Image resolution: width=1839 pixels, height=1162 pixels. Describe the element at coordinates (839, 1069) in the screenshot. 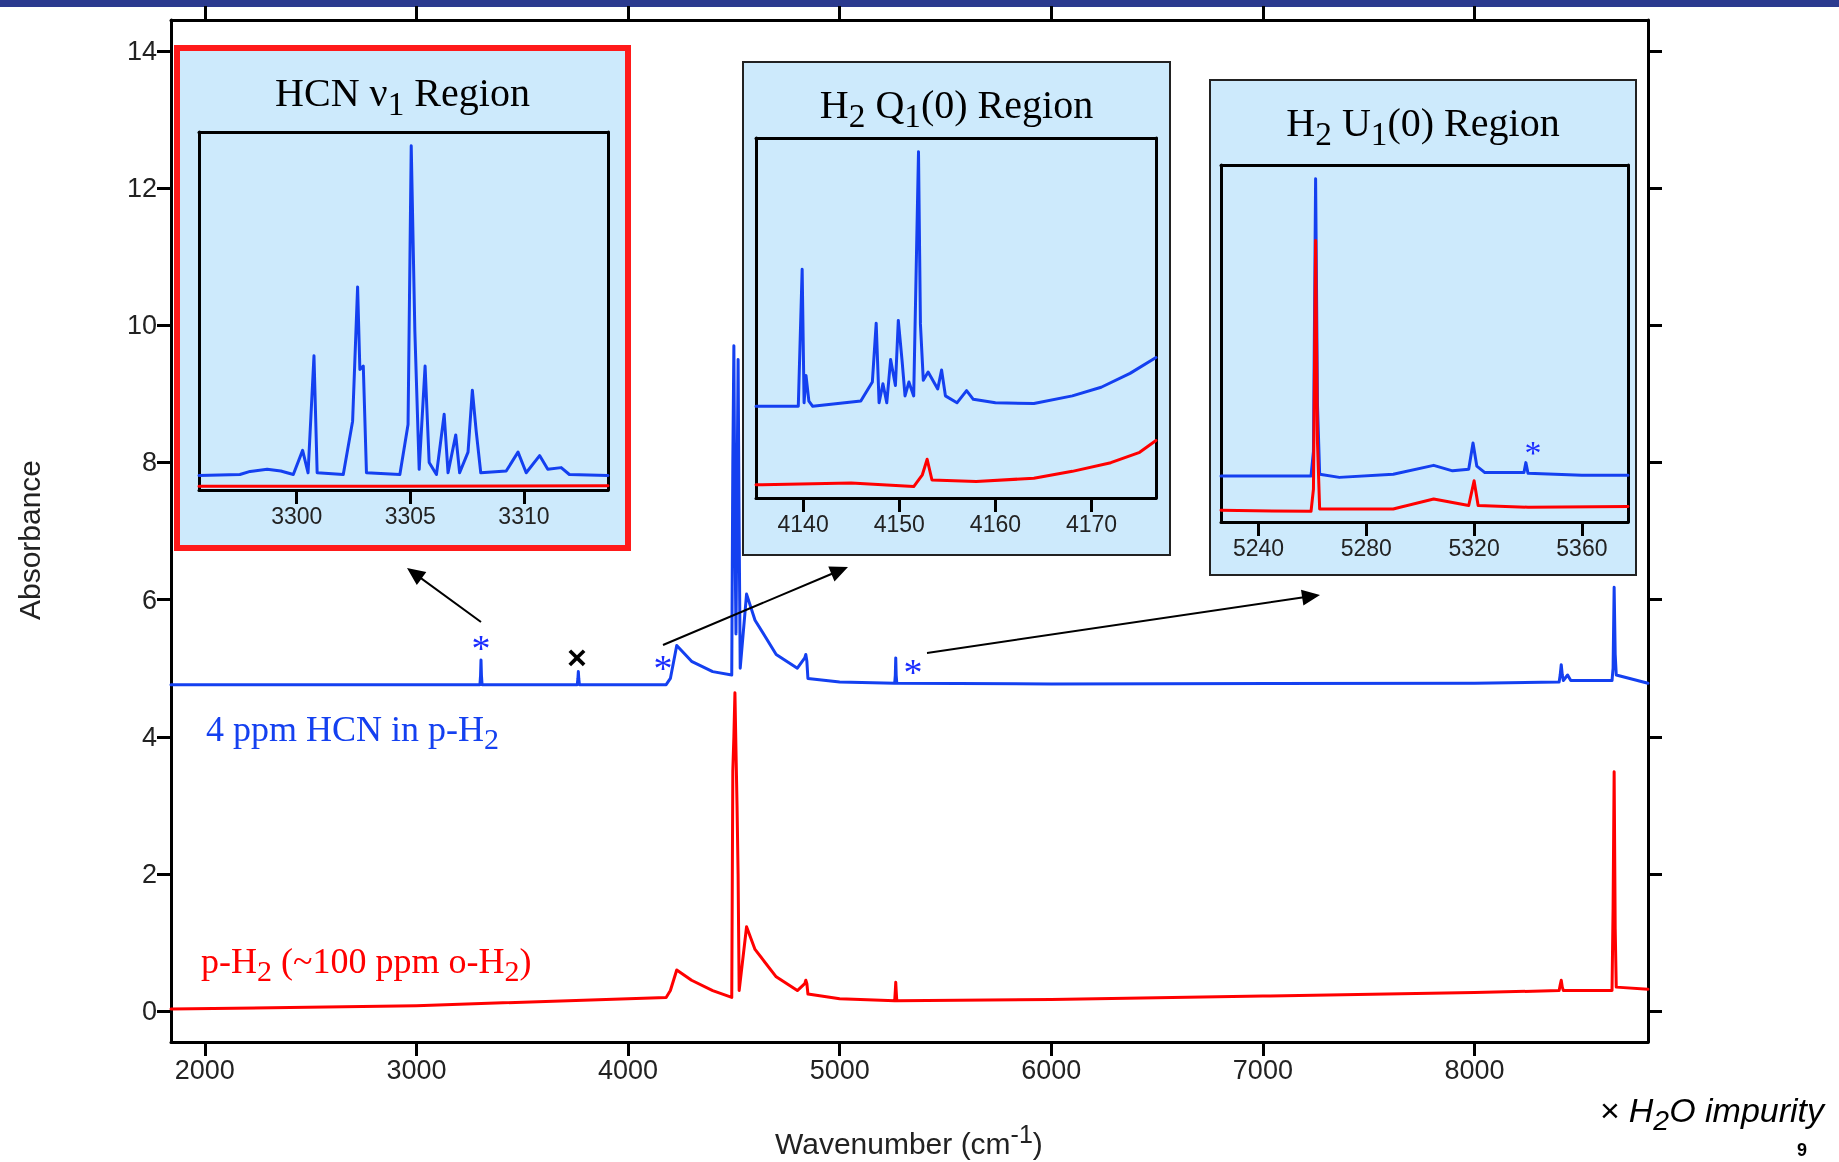

I see `x-tick-label: 5000` at that location.